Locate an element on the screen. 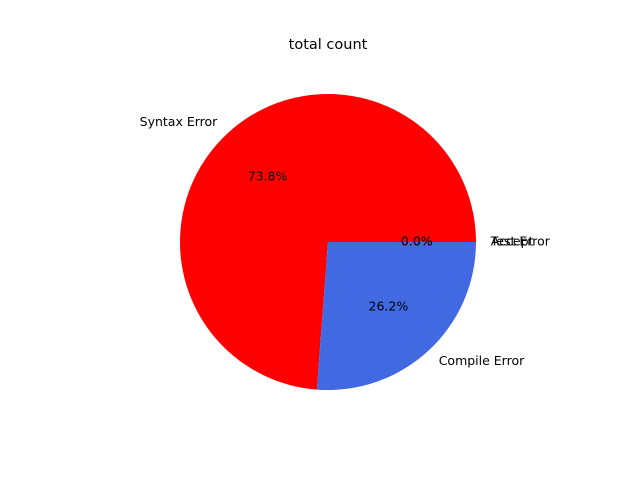  pct-label-syntax-error: 73.8% is located at coordinates (268, 175).